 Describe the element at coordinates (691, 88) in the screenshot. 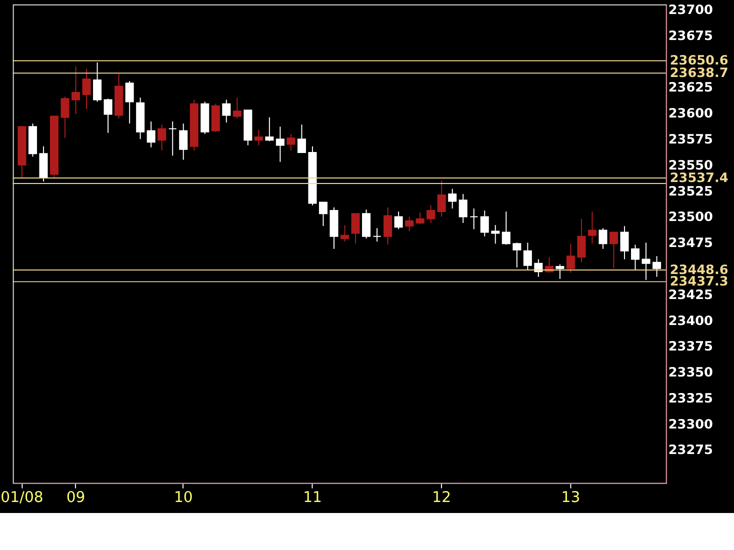

I see `y-tick-label: 23625` at that location.